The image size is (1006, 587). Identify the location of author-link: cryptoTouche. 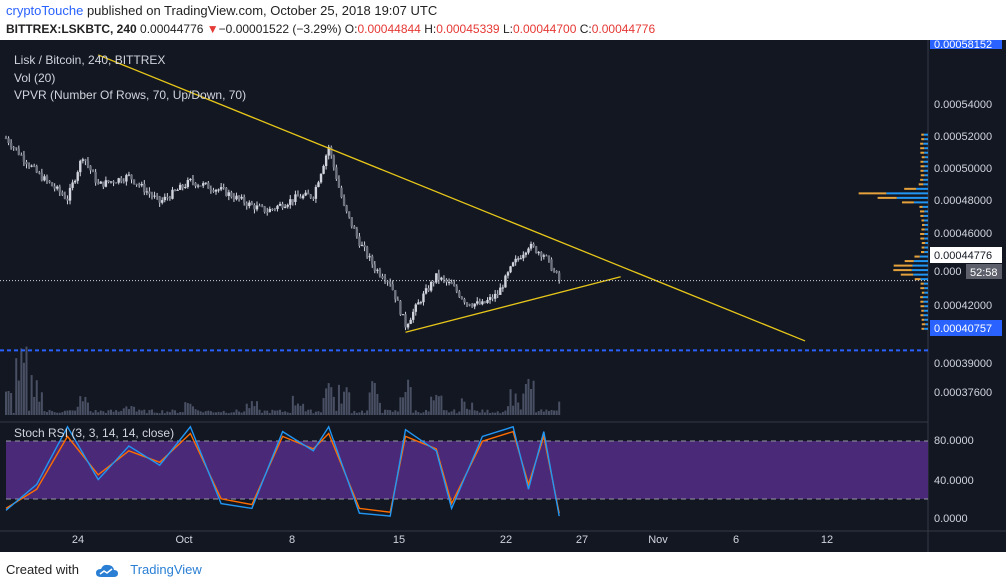
(45, 10).